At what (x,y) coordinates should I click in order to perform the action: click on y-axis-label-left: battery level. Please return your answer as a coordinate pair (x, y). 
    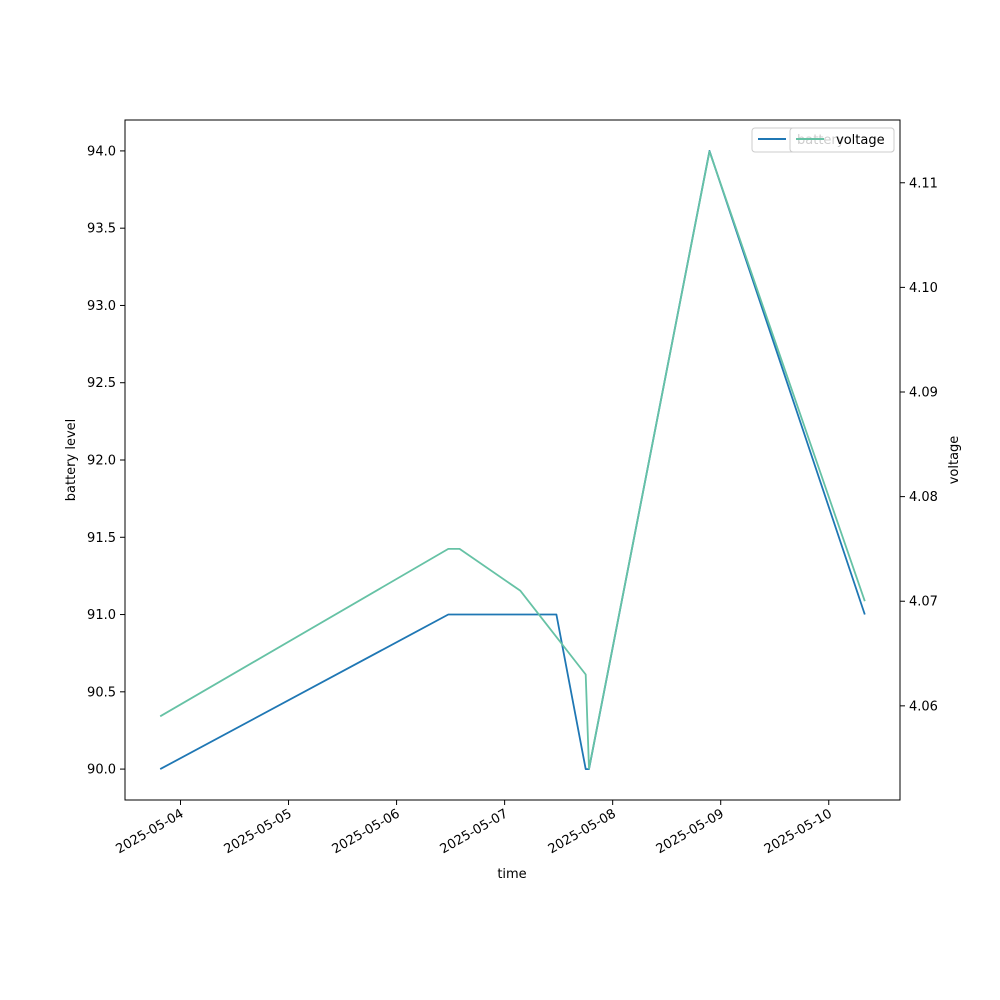
    Looking at the image, I should click on (71, 460).